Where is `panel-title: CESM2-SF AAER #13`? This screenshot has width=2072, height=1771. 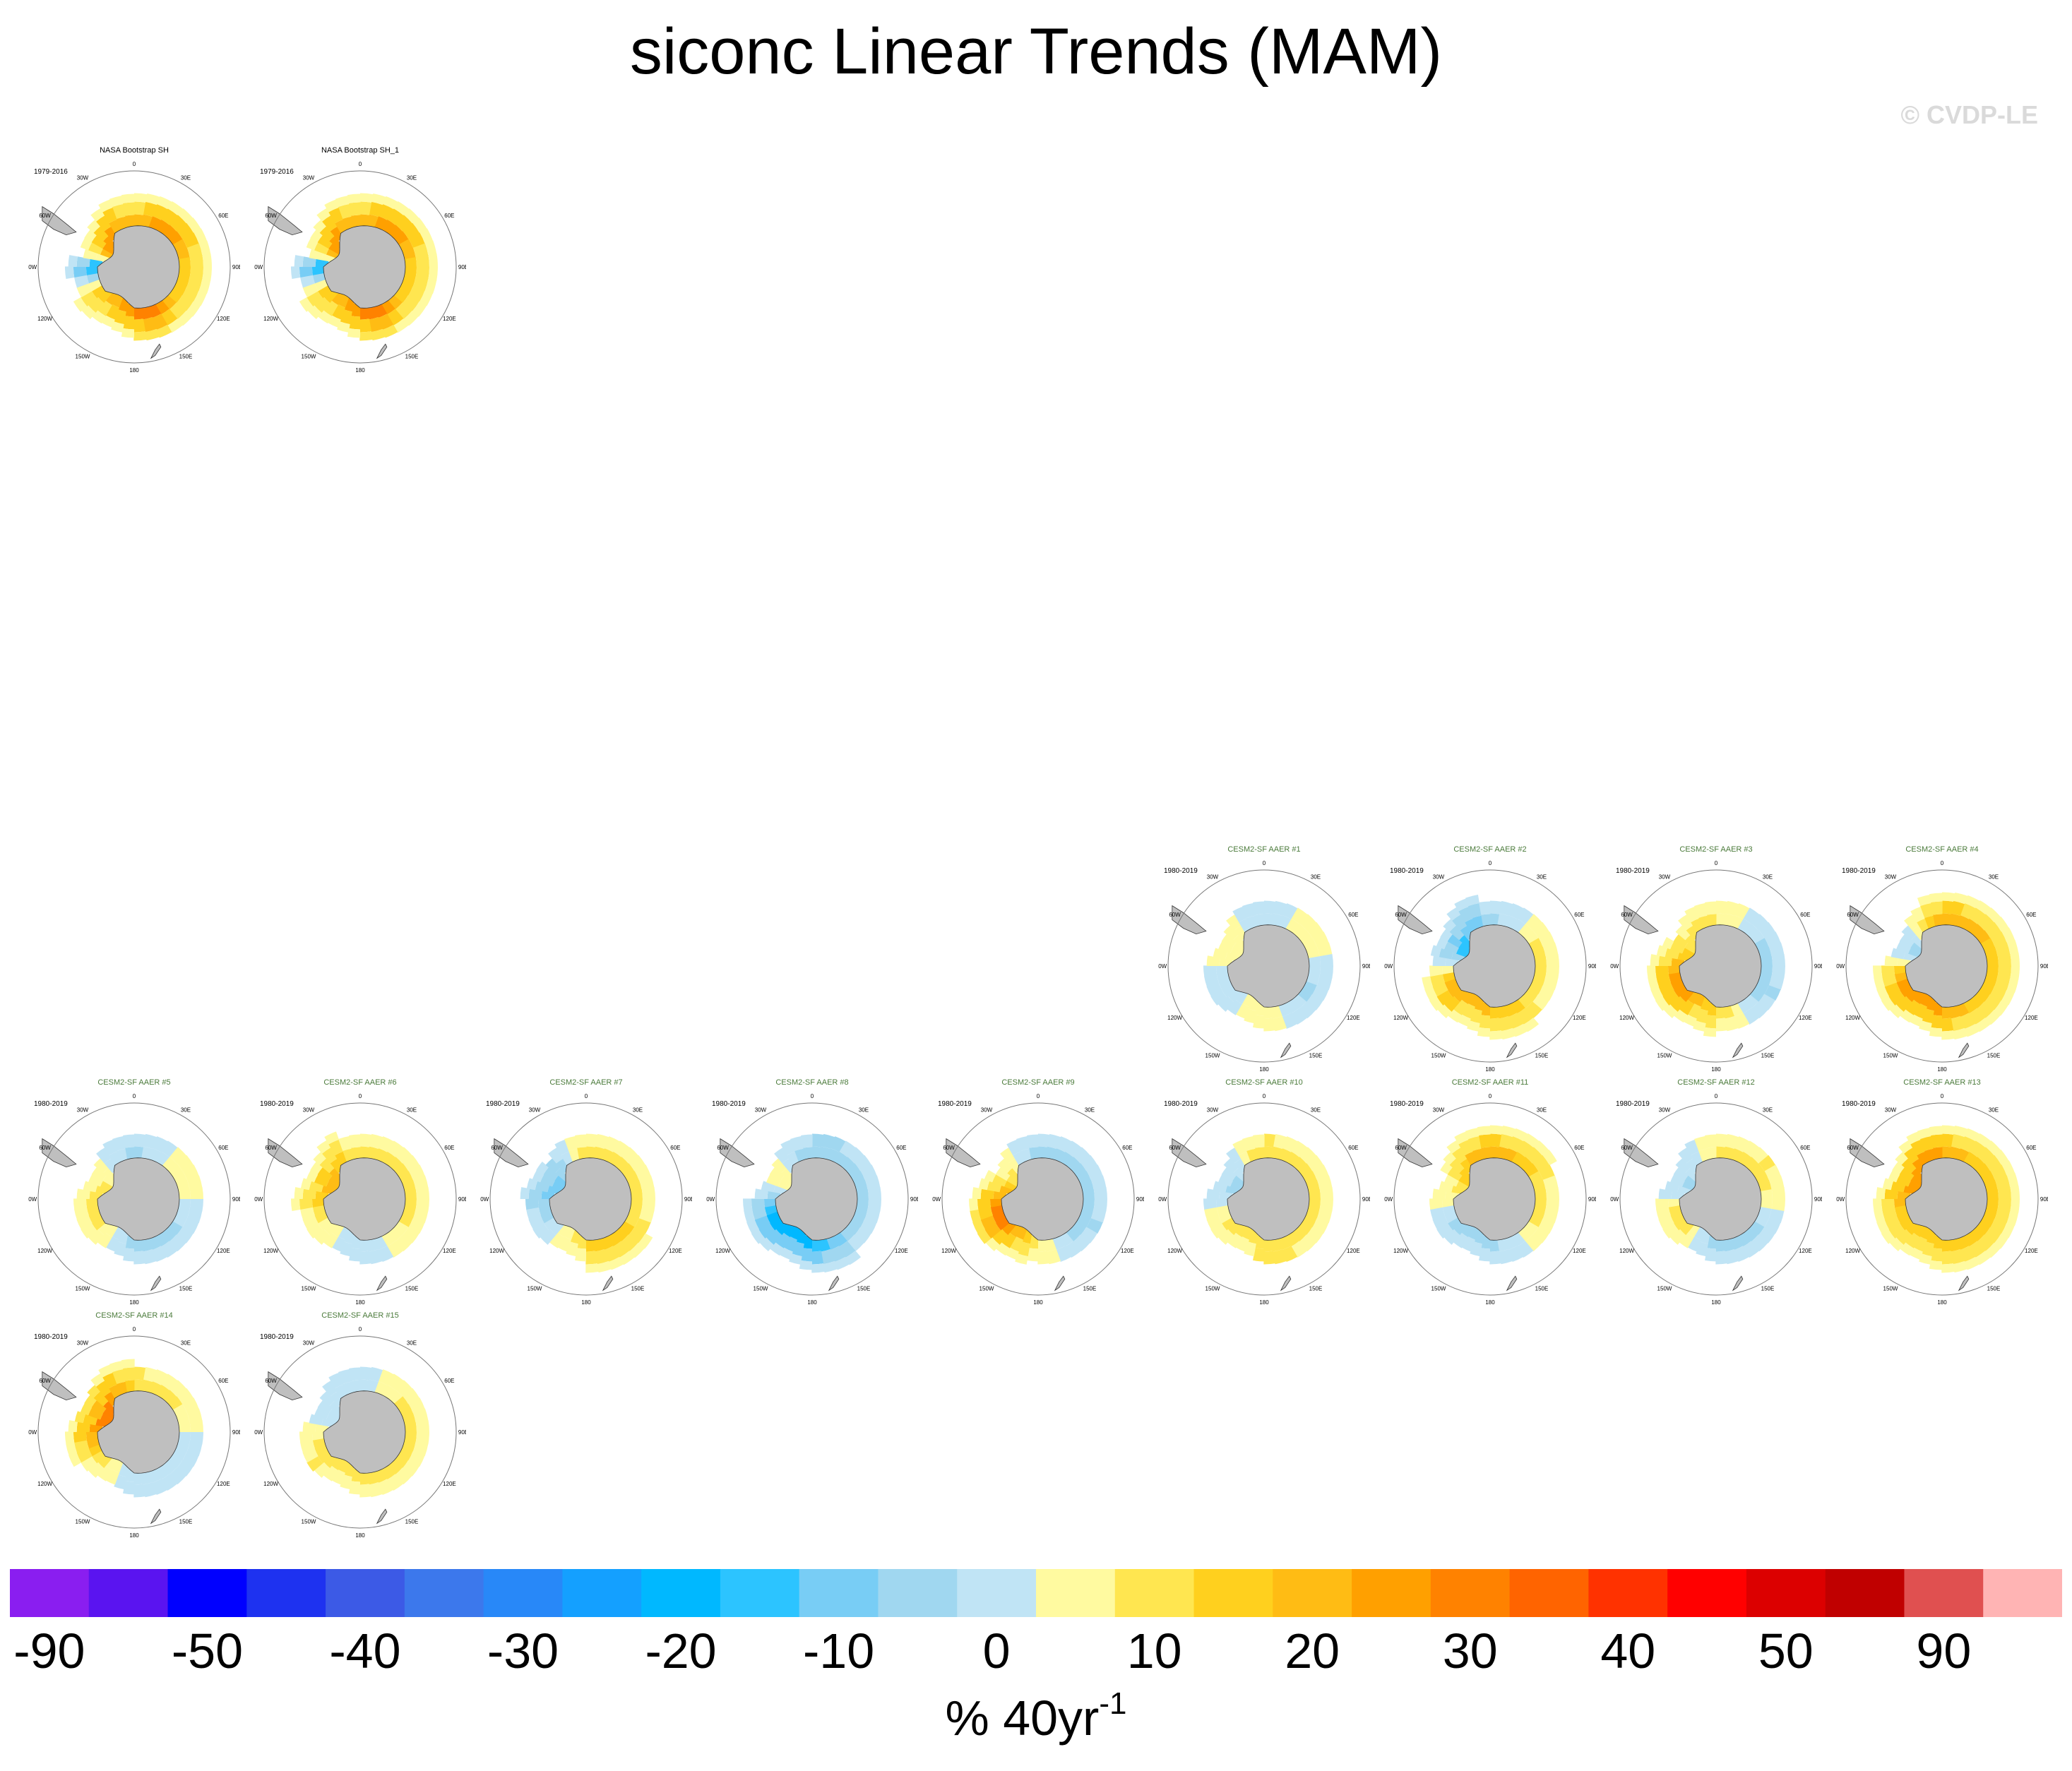 panel-title: CESM2-SF AAER #13 is located at coordinates (1942, 1082).